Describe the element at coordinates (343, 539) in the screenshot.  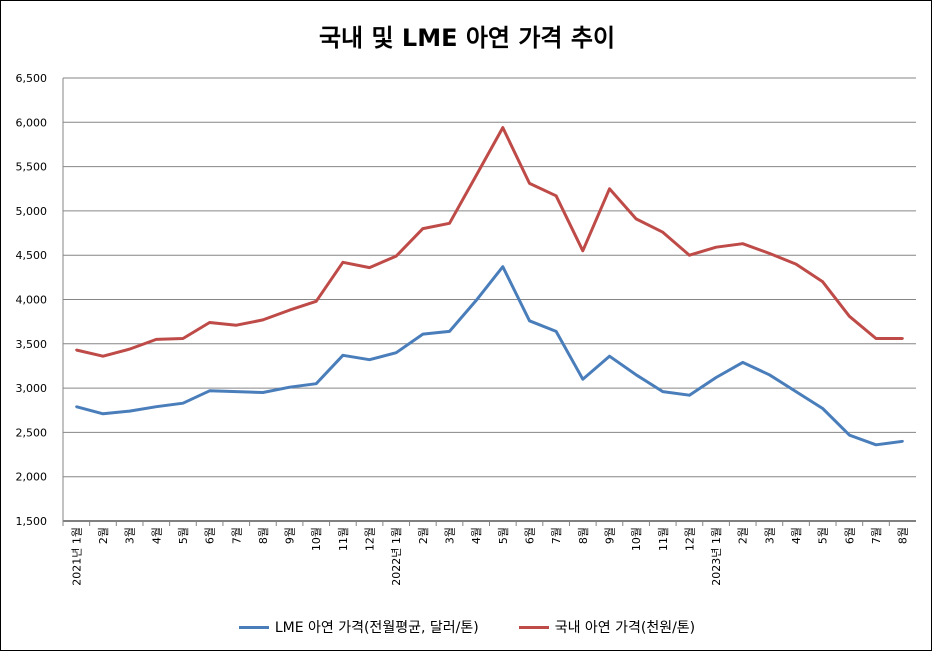
I see `x-tick-label: 11월` at that location.